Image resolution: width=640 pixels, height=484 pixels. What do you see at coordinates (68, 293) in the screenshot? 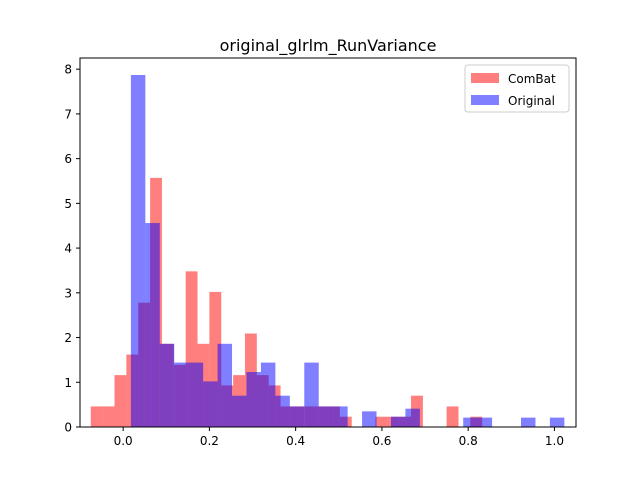
I see `y-tick-label: 3` at bounding box center [68, 293].